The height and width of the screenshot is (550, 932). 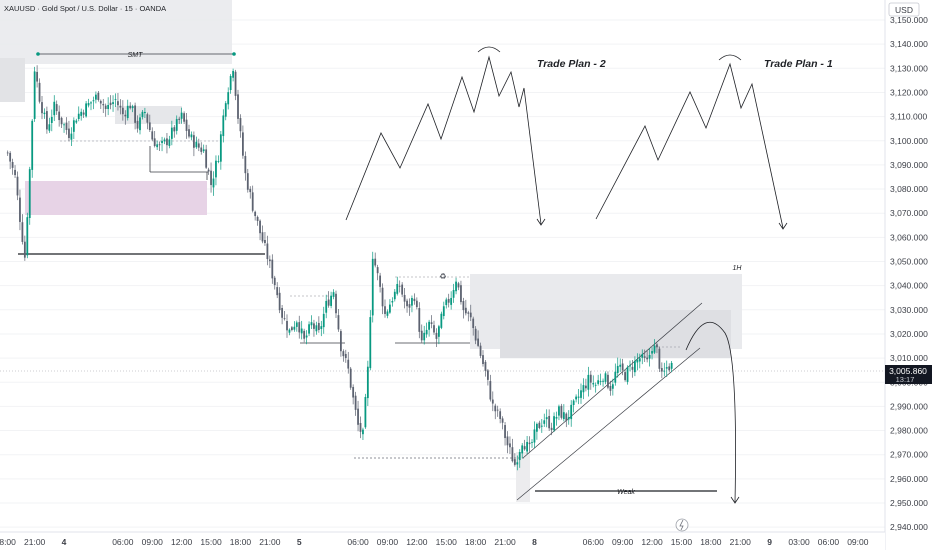 I want to click on currency-button, so click(x=904, y=9).